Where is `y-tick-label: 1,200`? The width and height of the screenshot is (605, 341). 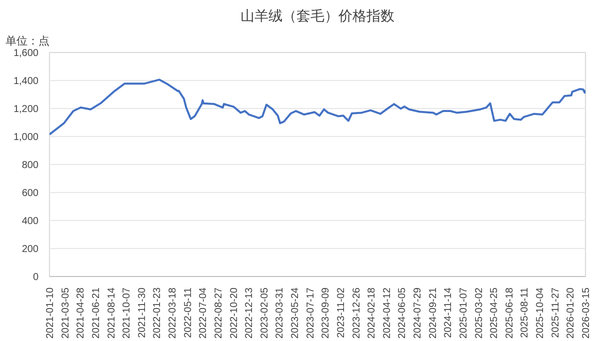 y-tick-label: 1,200 is located at coordinates (26, 109).